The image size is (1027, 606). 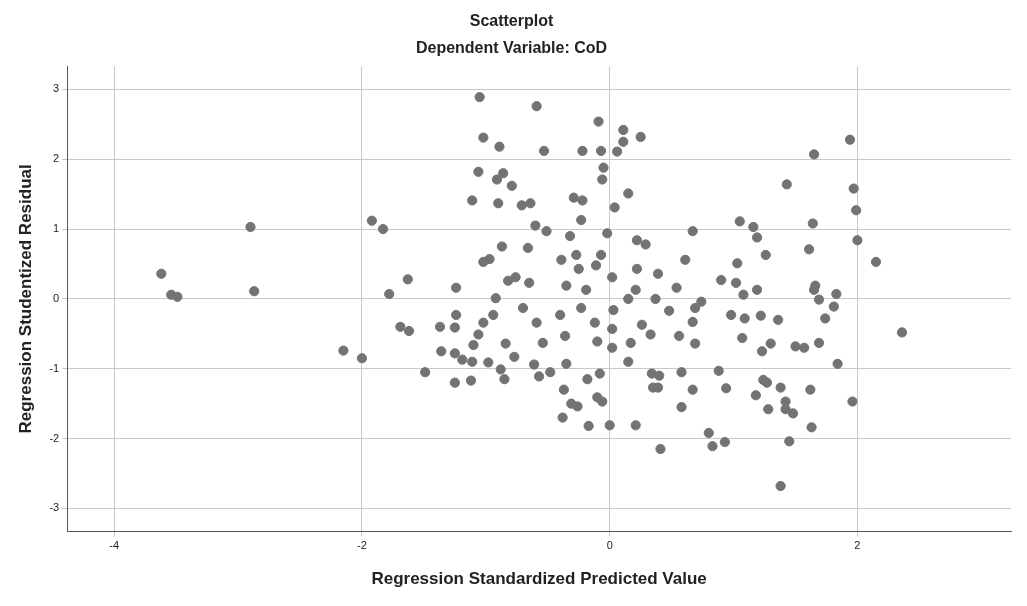 What do you see at coordinates (25, 299) in the screenshot?
I see `y-axis-title: Regression Studentized Residual` at bounding box center [25, 299].